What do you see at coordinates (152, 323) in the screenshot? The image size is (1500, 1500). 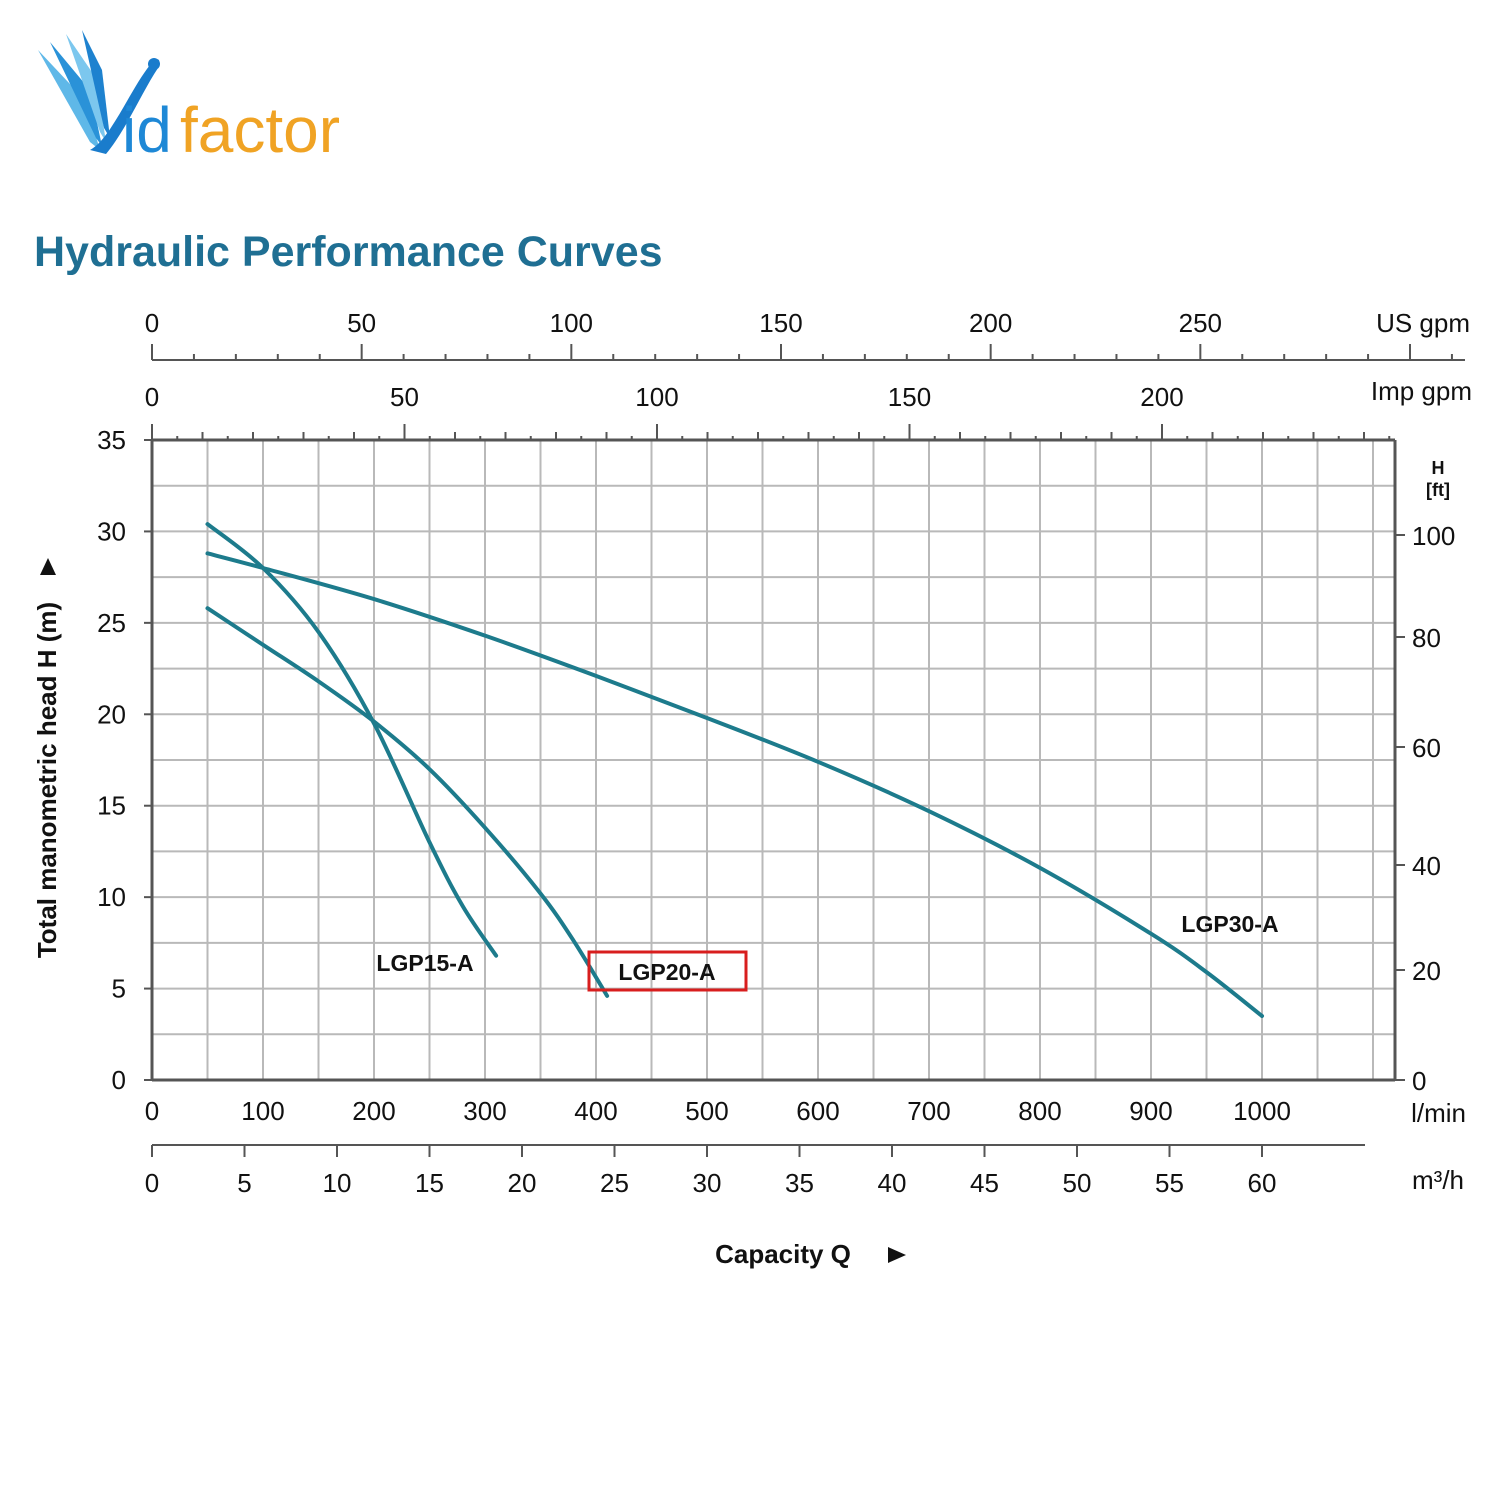 I see `us-gpm-tick-label: 0` at bounding box center [152, 323].